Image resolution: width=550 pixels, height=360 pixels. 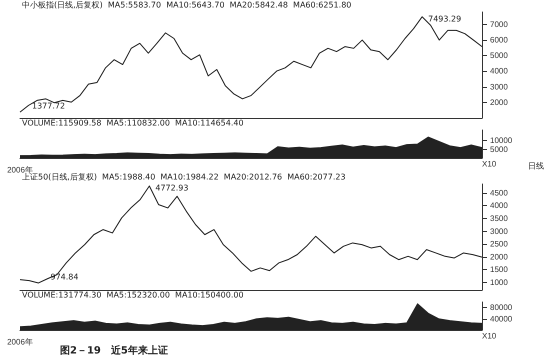 I want to click on annotation: 7493.29, so click(x=445, y=19).